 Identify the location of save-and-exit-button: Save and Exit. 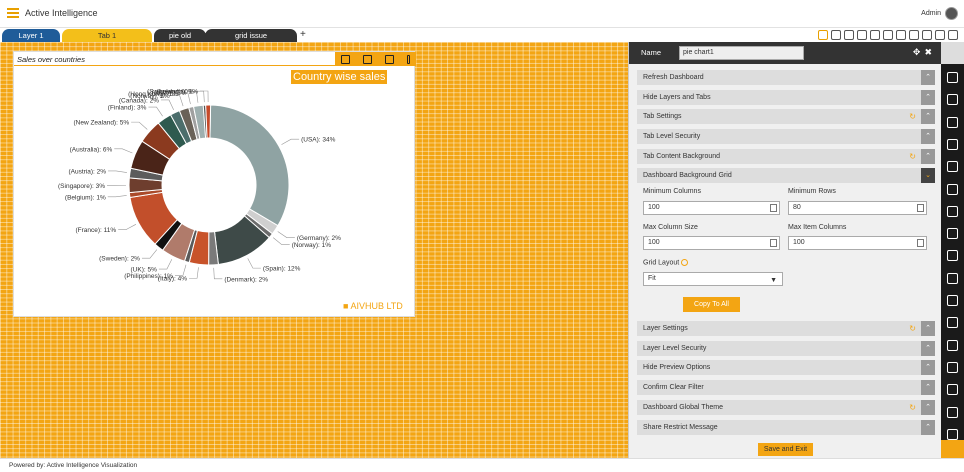
(785, 449).